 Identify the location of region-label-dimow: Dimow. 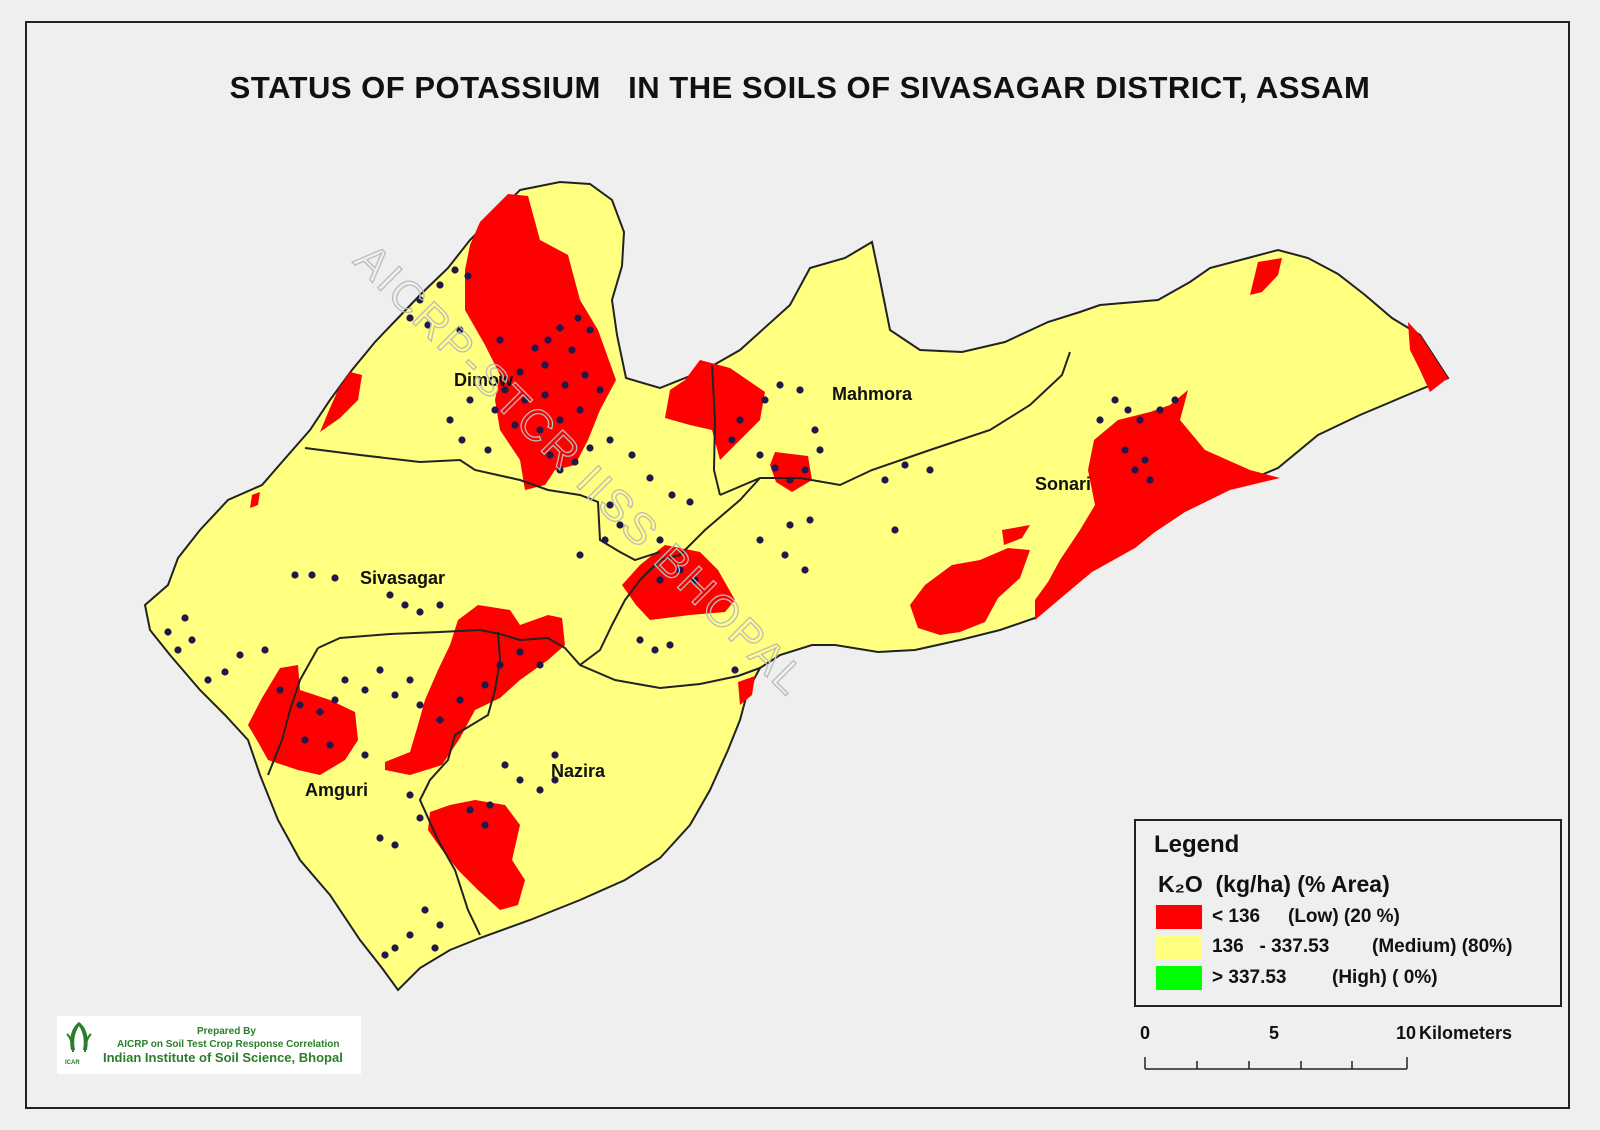
(484, 380).